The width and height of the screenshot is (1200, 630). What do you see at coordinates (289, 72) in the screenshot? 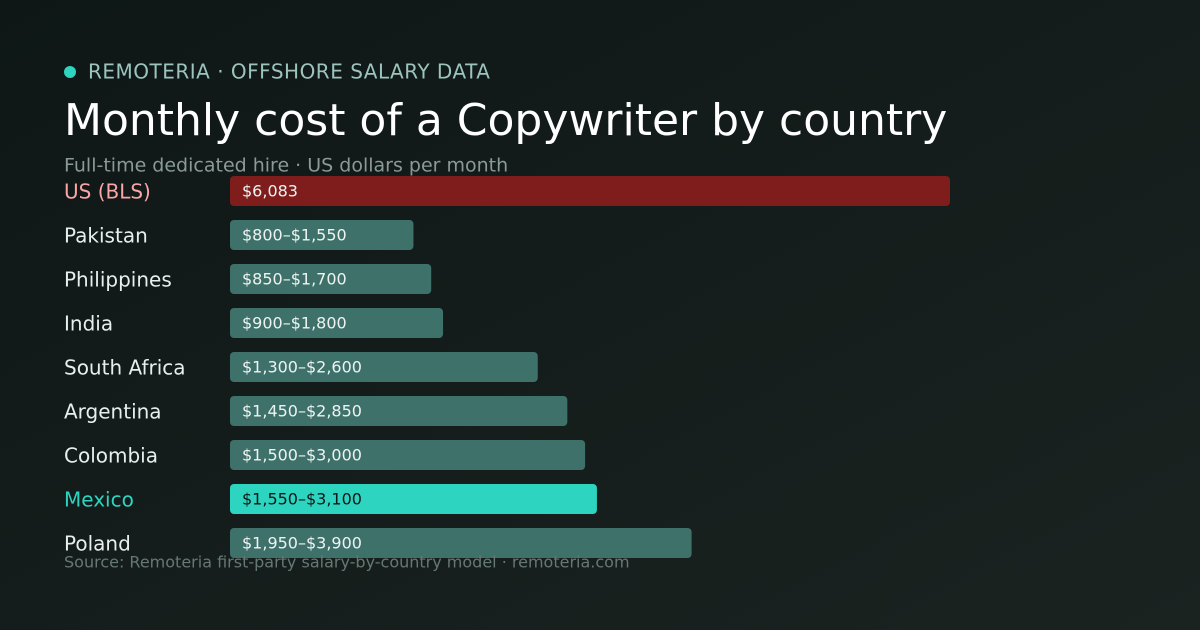
I see `eyebrow: REMOTERIA · OFFSHORE SALARY DATA` at bounding box center [289, 72].